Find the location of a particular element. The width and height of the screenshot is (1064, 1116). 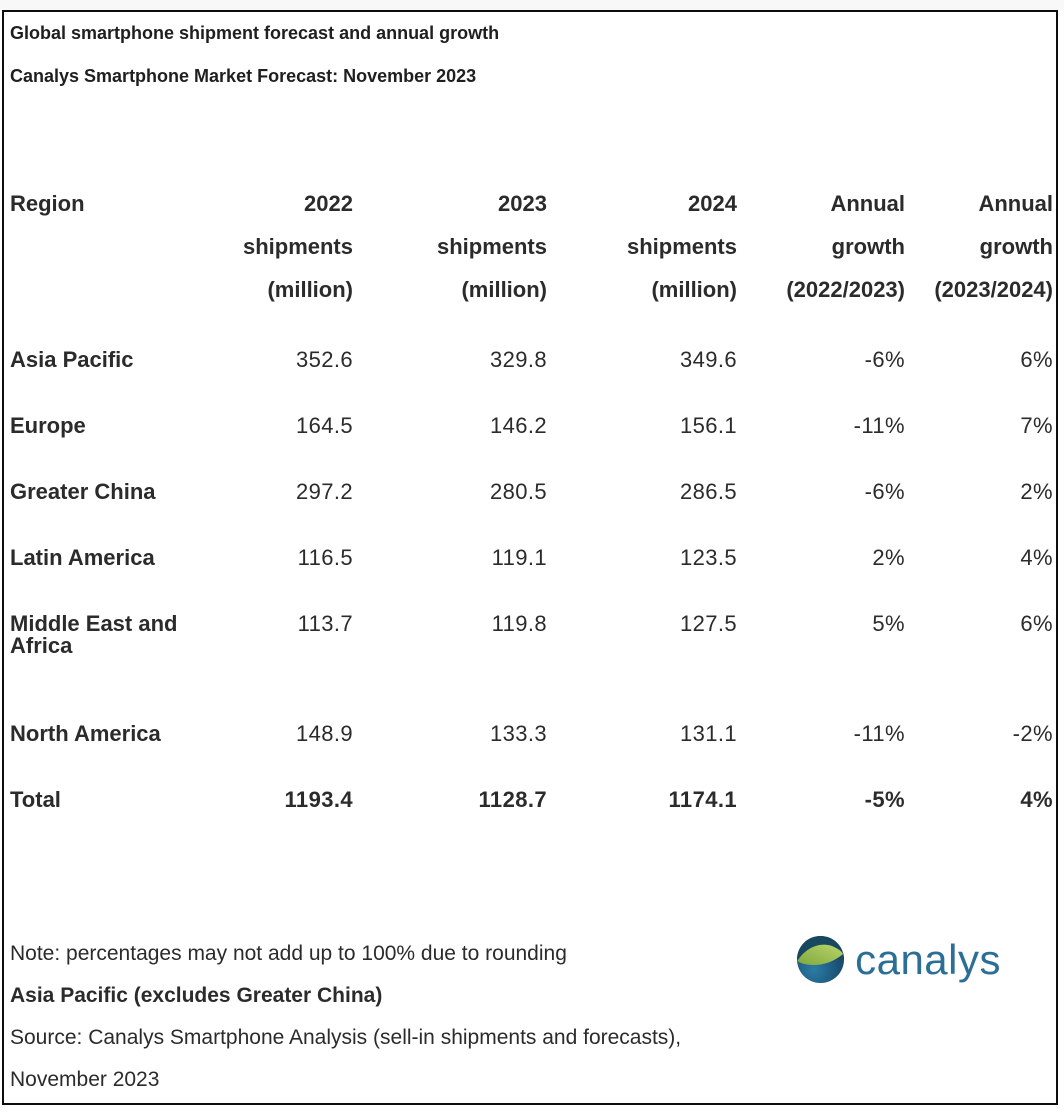

shipments-2023-cell: 1128.7 is located at coordinates (512, 799).